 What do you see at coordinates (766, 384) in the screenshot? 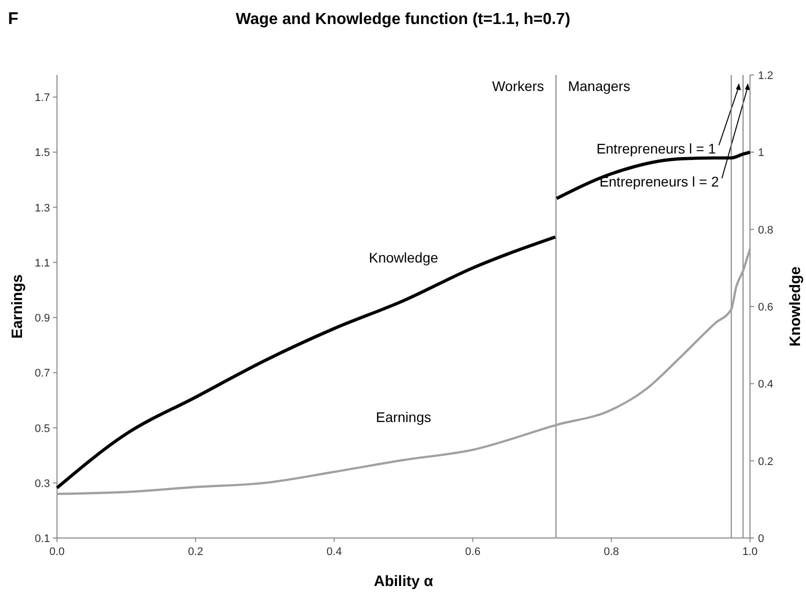
I see `y2-tick-label: 0.4` at bounding box center [766, 384].